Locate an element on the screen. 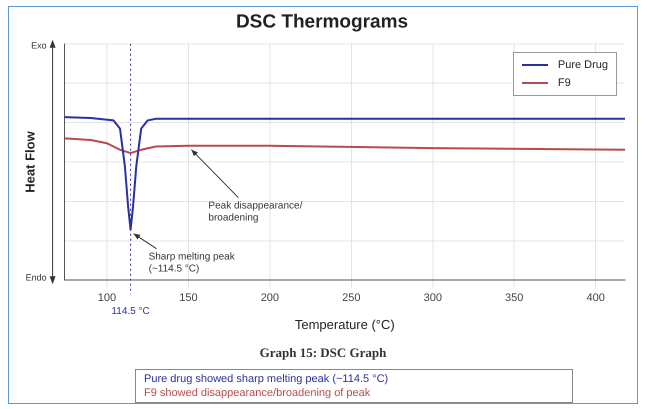  x-tick-label: 350 is located at coordinates (514, 298).